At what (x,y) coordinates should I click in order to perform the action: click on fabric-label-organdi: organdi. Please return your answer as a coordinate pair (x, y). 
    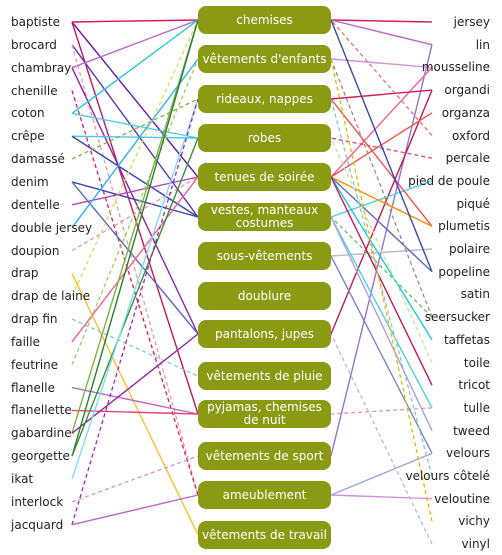
    Looking at the image, I should click on (467, 90).